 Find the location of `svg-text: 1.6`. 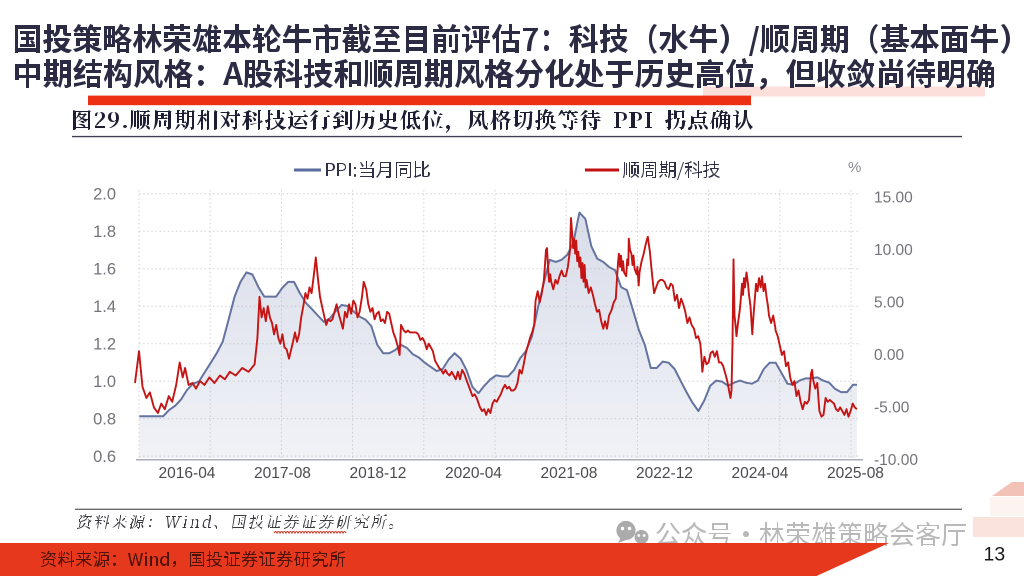

svg-text: 1.6 is located at coordinates (104, 270).